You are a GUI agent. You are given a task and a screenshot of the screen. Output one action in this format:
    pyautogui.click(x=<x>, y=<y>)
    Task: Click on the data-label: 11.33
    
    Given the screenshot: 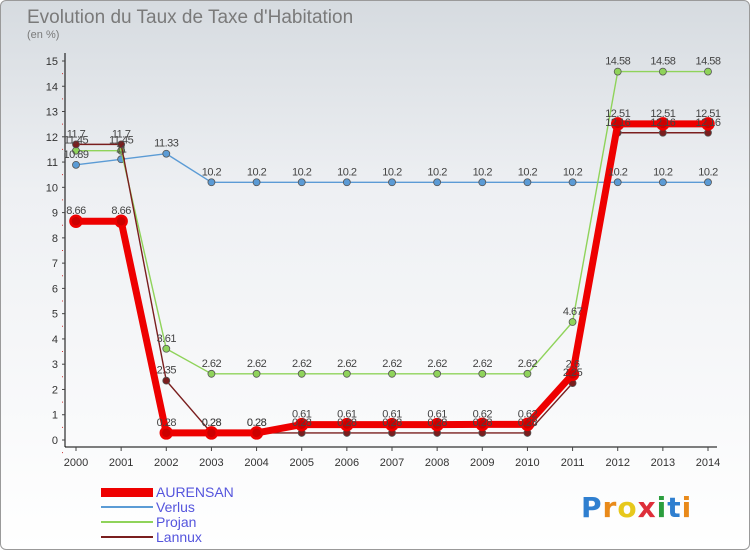 What is the action you would take?
    pyautogui.click(x=166, y=144)
    